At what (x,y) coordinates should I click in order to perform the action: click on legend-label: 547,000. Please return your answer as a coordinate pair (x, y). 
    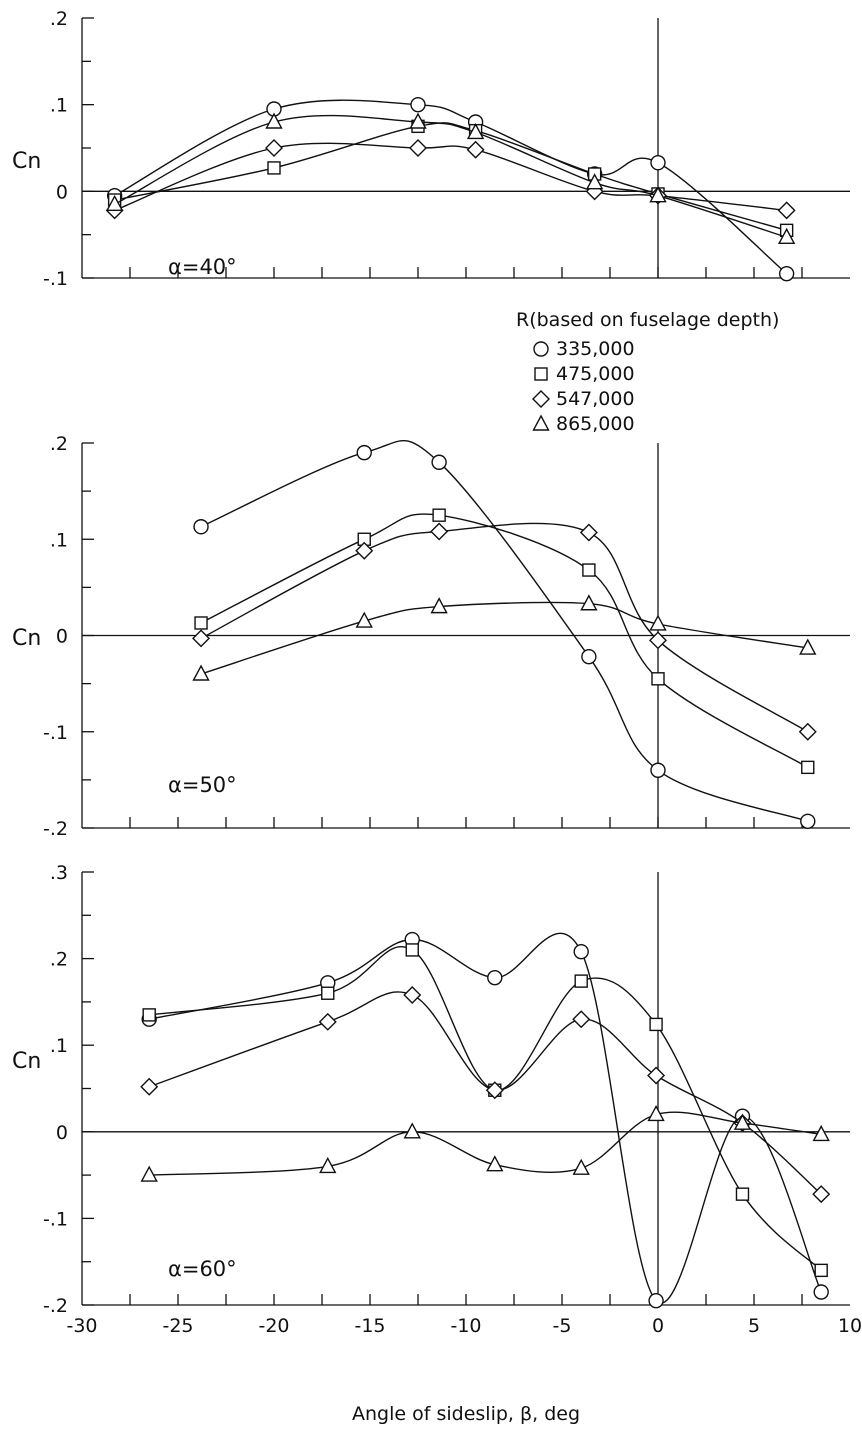
    Looking at the image, I should click on (595, 399).